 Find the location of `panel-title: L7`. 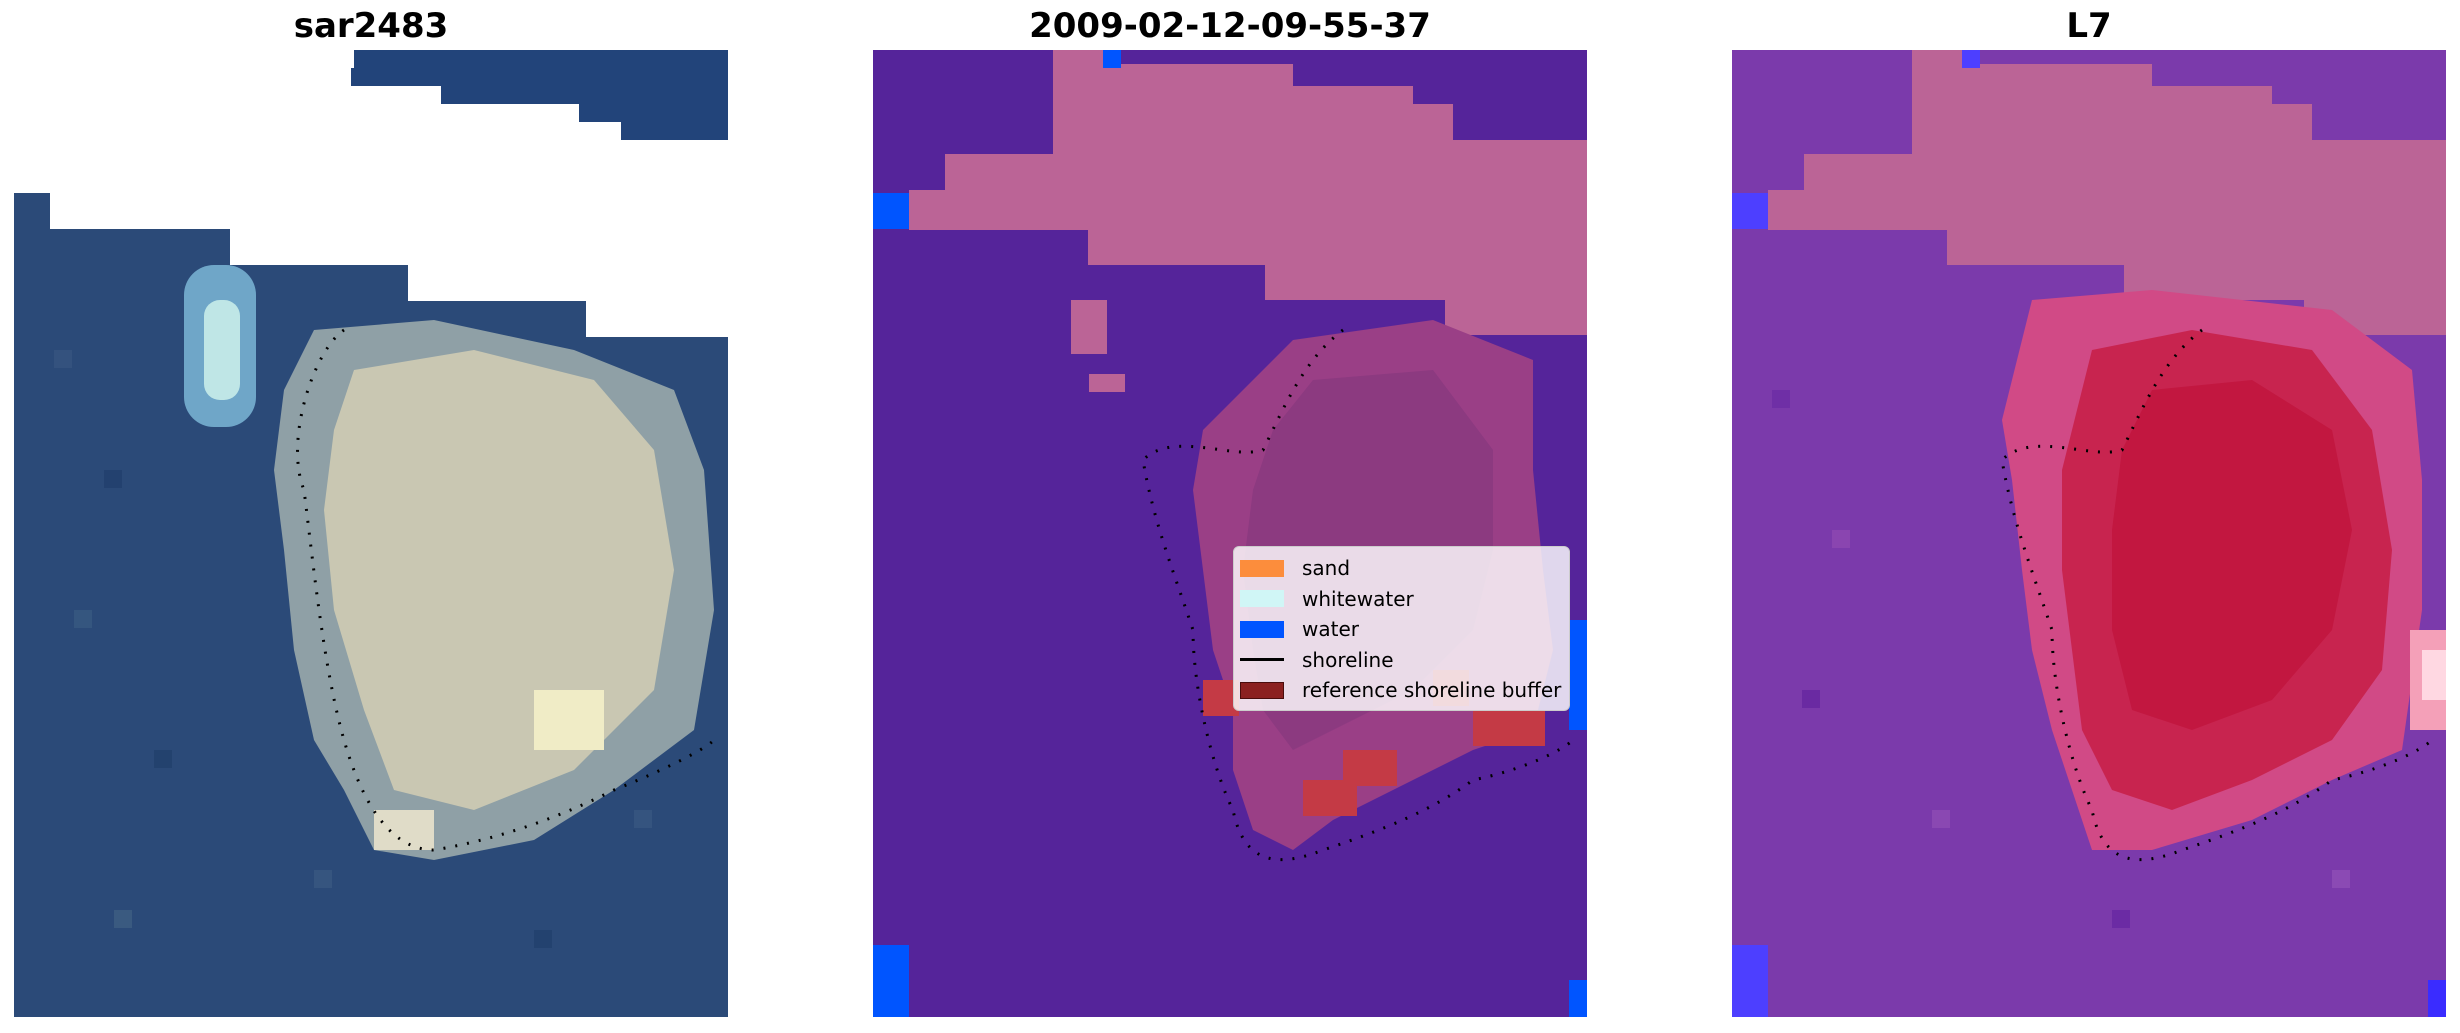

panel-title: L7 is located at coordinates (2089, 26).